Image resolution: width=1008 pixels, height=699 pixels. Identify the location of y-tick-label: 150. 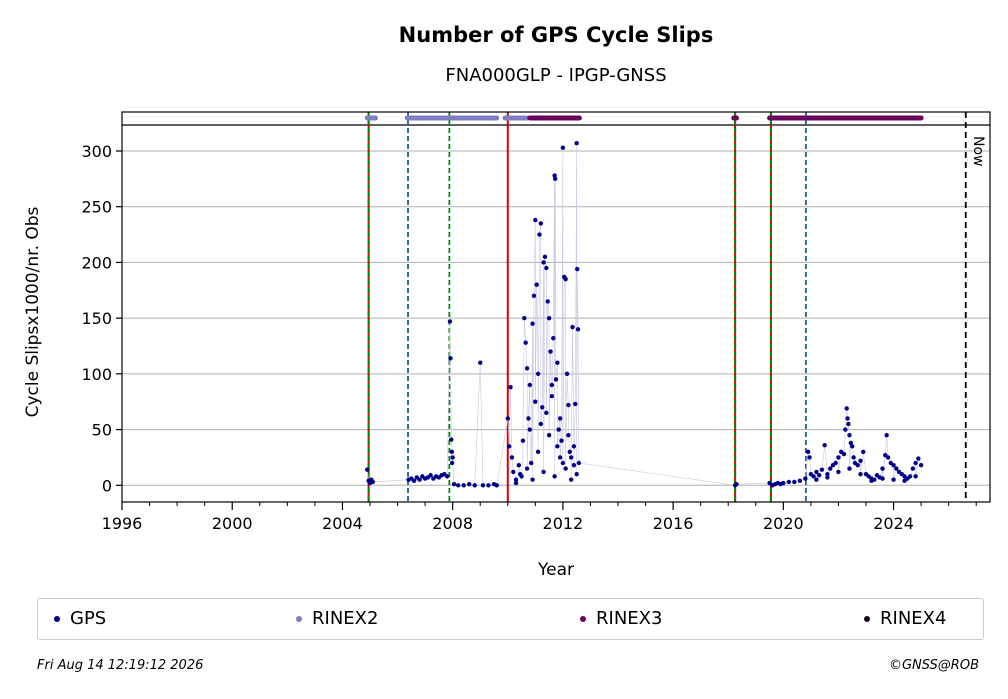
(96, 318).